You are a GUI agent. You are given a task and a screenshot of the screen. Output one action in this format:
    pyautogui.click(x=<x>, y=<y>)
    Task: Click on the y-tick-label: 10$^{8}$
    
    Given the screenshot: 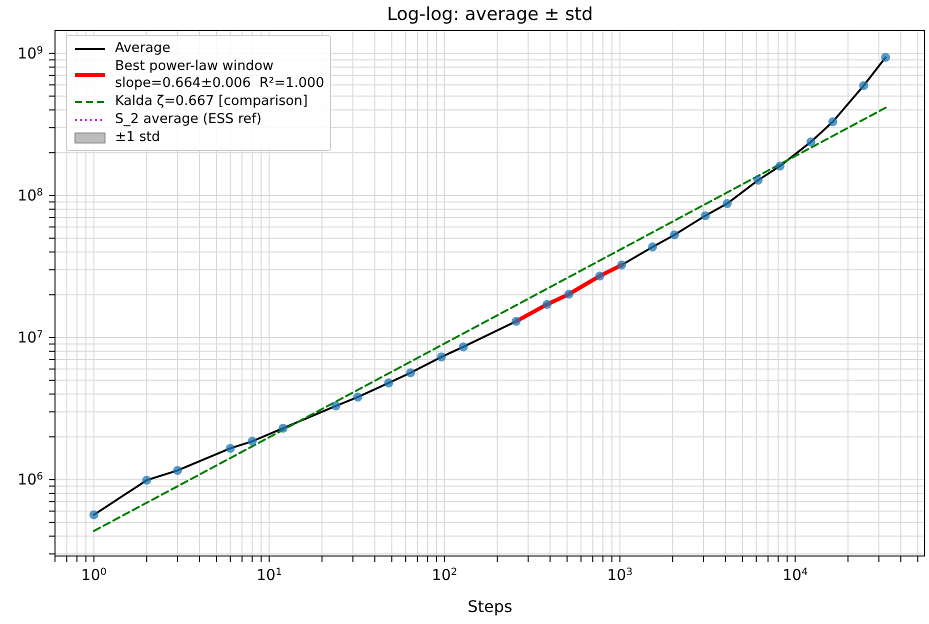 What is the action you would take?
    pyautogui.click(x=30, y=195)
    